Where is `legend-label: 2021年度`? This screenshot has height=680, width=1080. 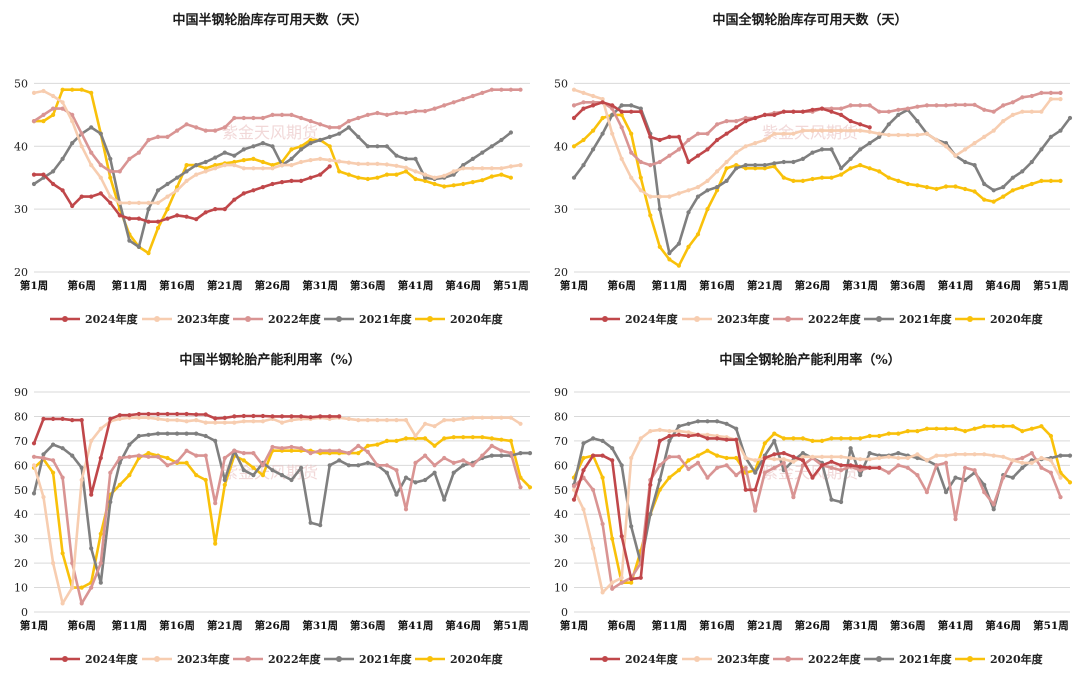
legend-label: 2021年度 is located at coordinates (386, 659).